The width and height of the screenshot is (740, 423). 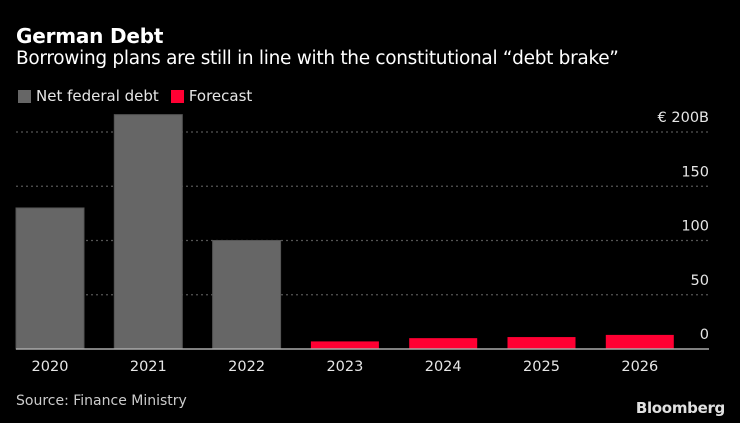 What do you see at coordinates (246, 367) in the screenshot?
I see `x-tick-label: 2022` at bounding box center [246, 367].